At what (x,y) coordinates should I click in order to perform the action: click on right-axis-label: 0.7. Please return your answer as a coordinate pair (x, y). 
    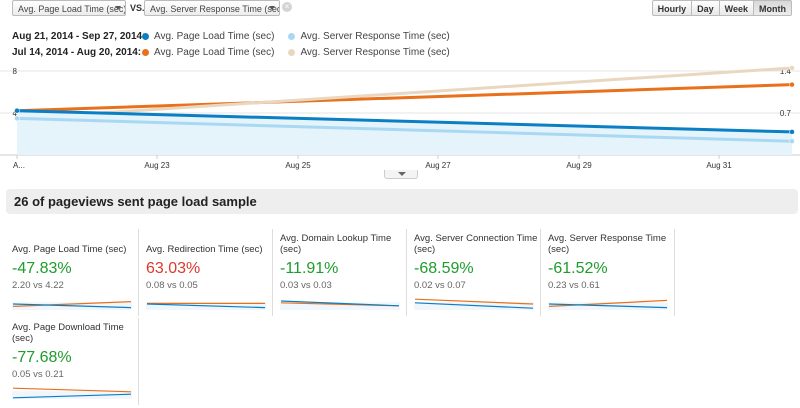
    Looking at the image, I should click on (786, 113).